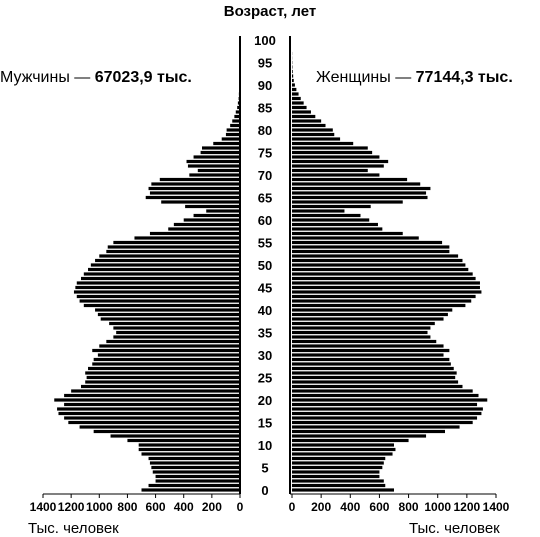 The height and width of the screenshot is (537, 540). I want to click on male-x-tick-1000: 1000, so click(99, 507).